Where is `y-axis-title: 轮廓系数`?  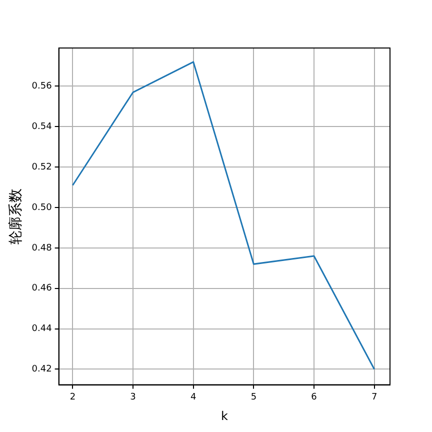 y-axis-title: 轮廓系数 is located at coordinates (16, 216).